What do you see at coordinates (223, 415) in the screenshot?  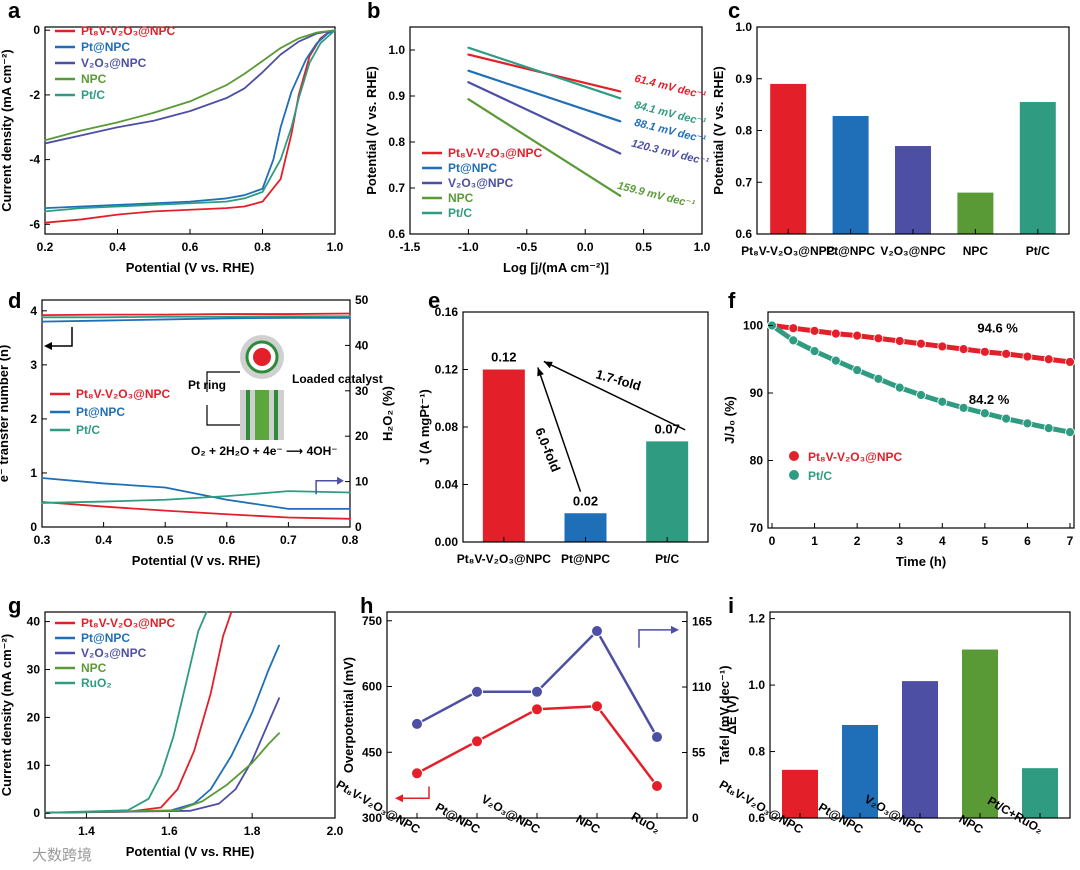 I see `ring-connector-bottom` at bounding box center [223, 415].